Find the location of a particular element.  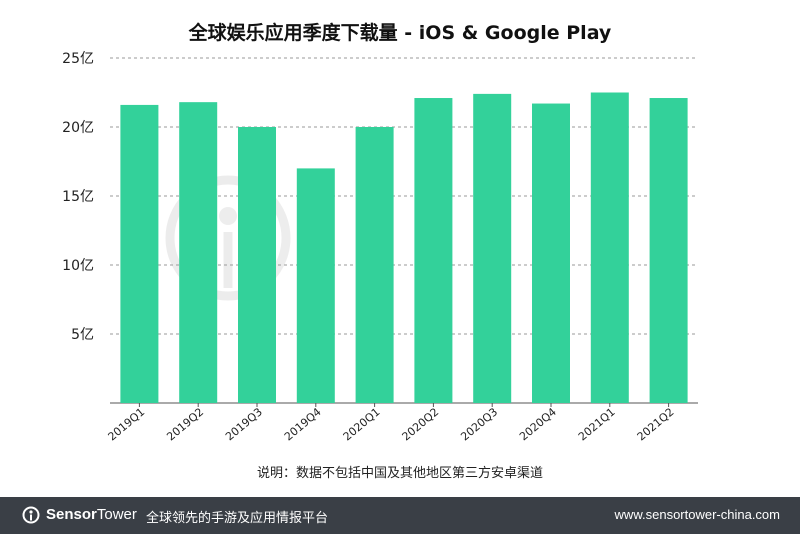

x-tick-label: 2019Q3 is located at coordinates (244, 424).